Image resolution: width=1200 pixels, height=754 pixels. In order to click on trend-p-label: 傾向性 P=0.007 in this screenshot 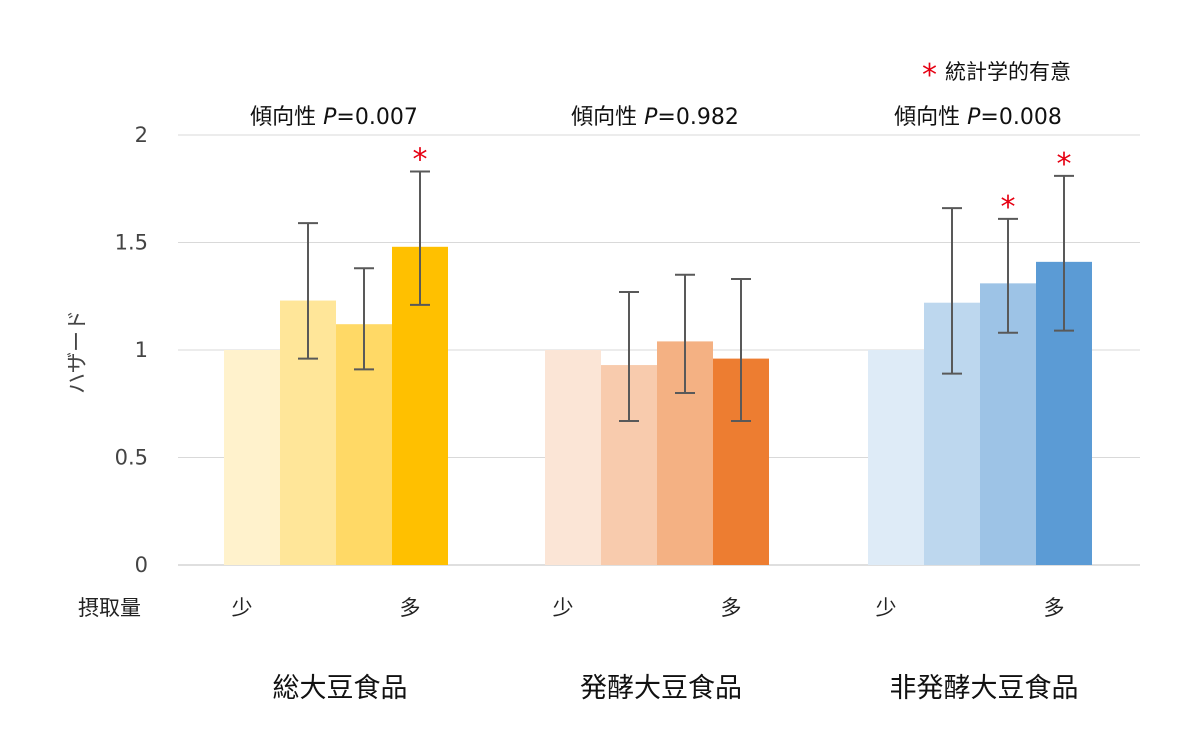, I will do `click(334, 117)`.